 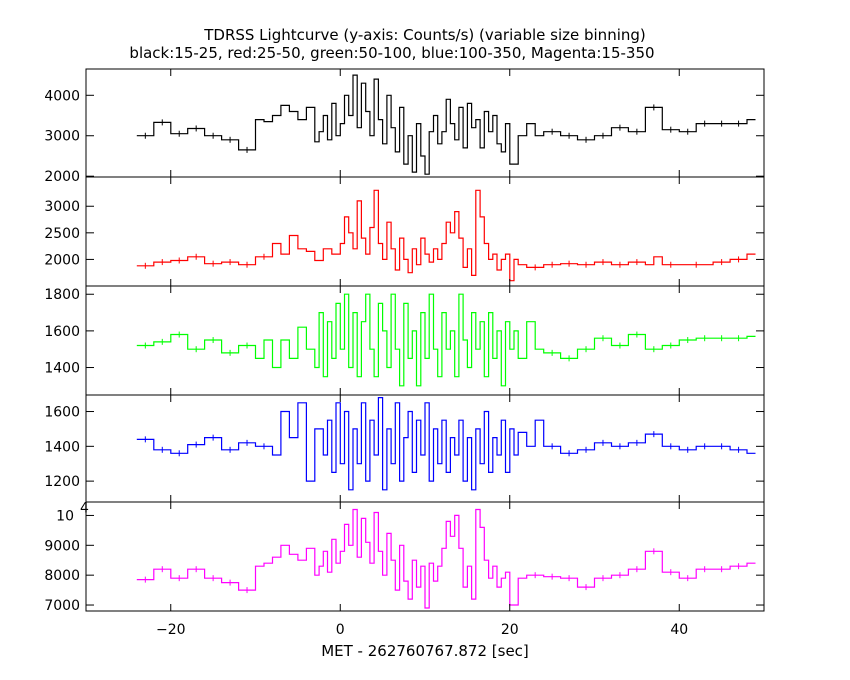 What do you see at coordinates (62, 234) in the screenshot?
I see `y-tick-label: 2500` at bounding box center [62, 234].